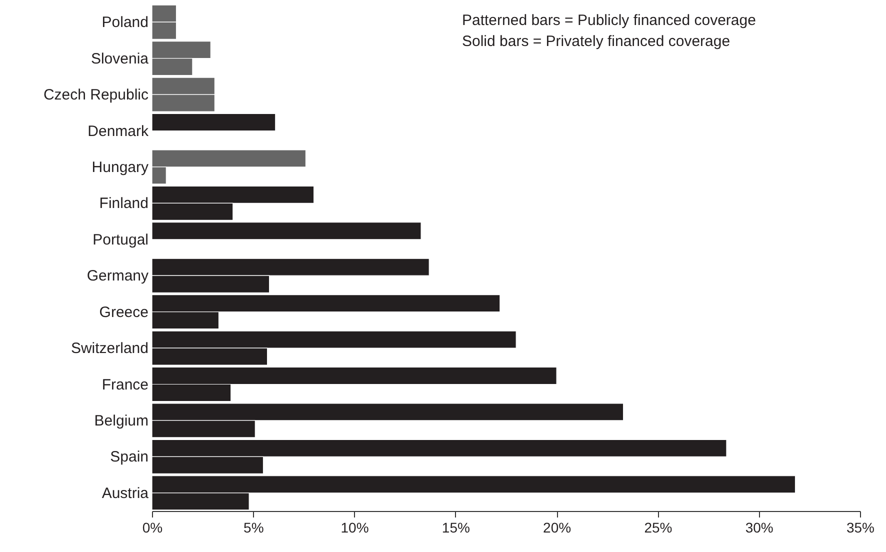 This screenshot has width=886, height=552. I want to click on y-tick-label: Czech Republic, so click(96, 95).